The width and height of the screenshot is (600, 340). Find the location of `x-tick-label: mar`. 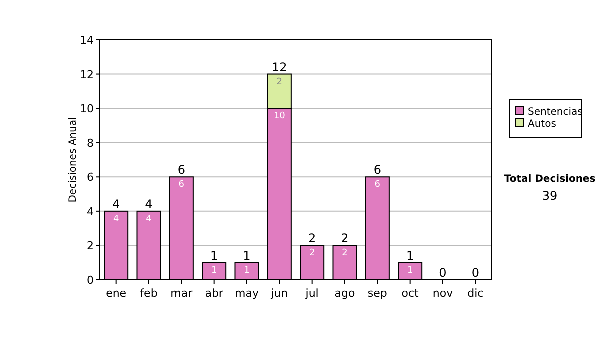

x-tick-label: mar is located at coordinates (182, 293).